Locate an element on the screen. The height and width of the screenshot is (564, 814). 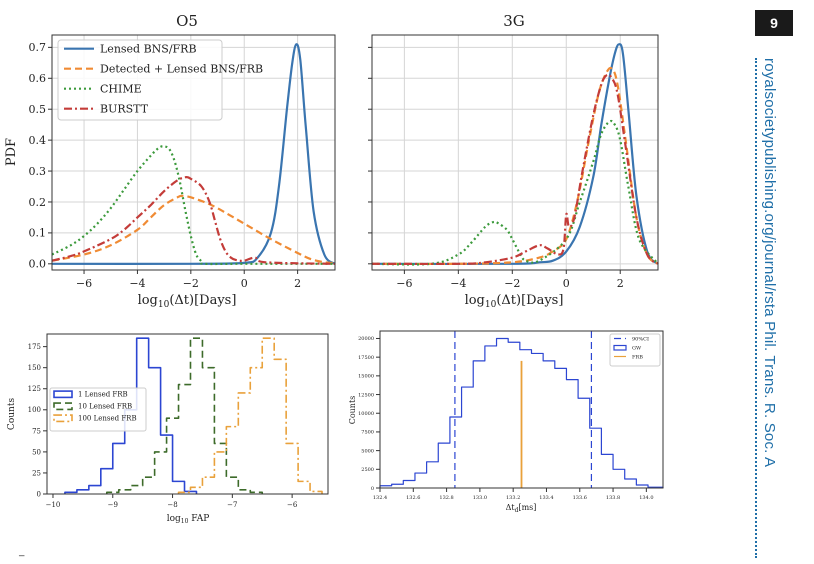
legend-label: GW is located at coordinates (637, 348).